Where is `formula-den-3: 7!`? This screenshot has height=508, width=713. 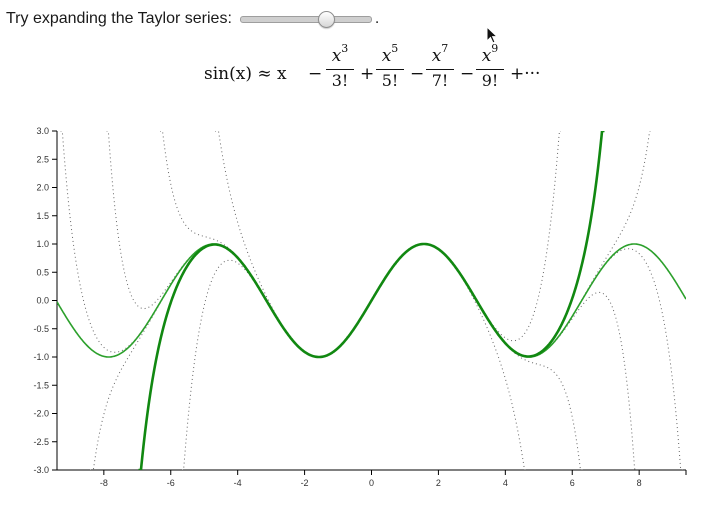
formula-den-3: 7! is located at coordinates (440, 80).